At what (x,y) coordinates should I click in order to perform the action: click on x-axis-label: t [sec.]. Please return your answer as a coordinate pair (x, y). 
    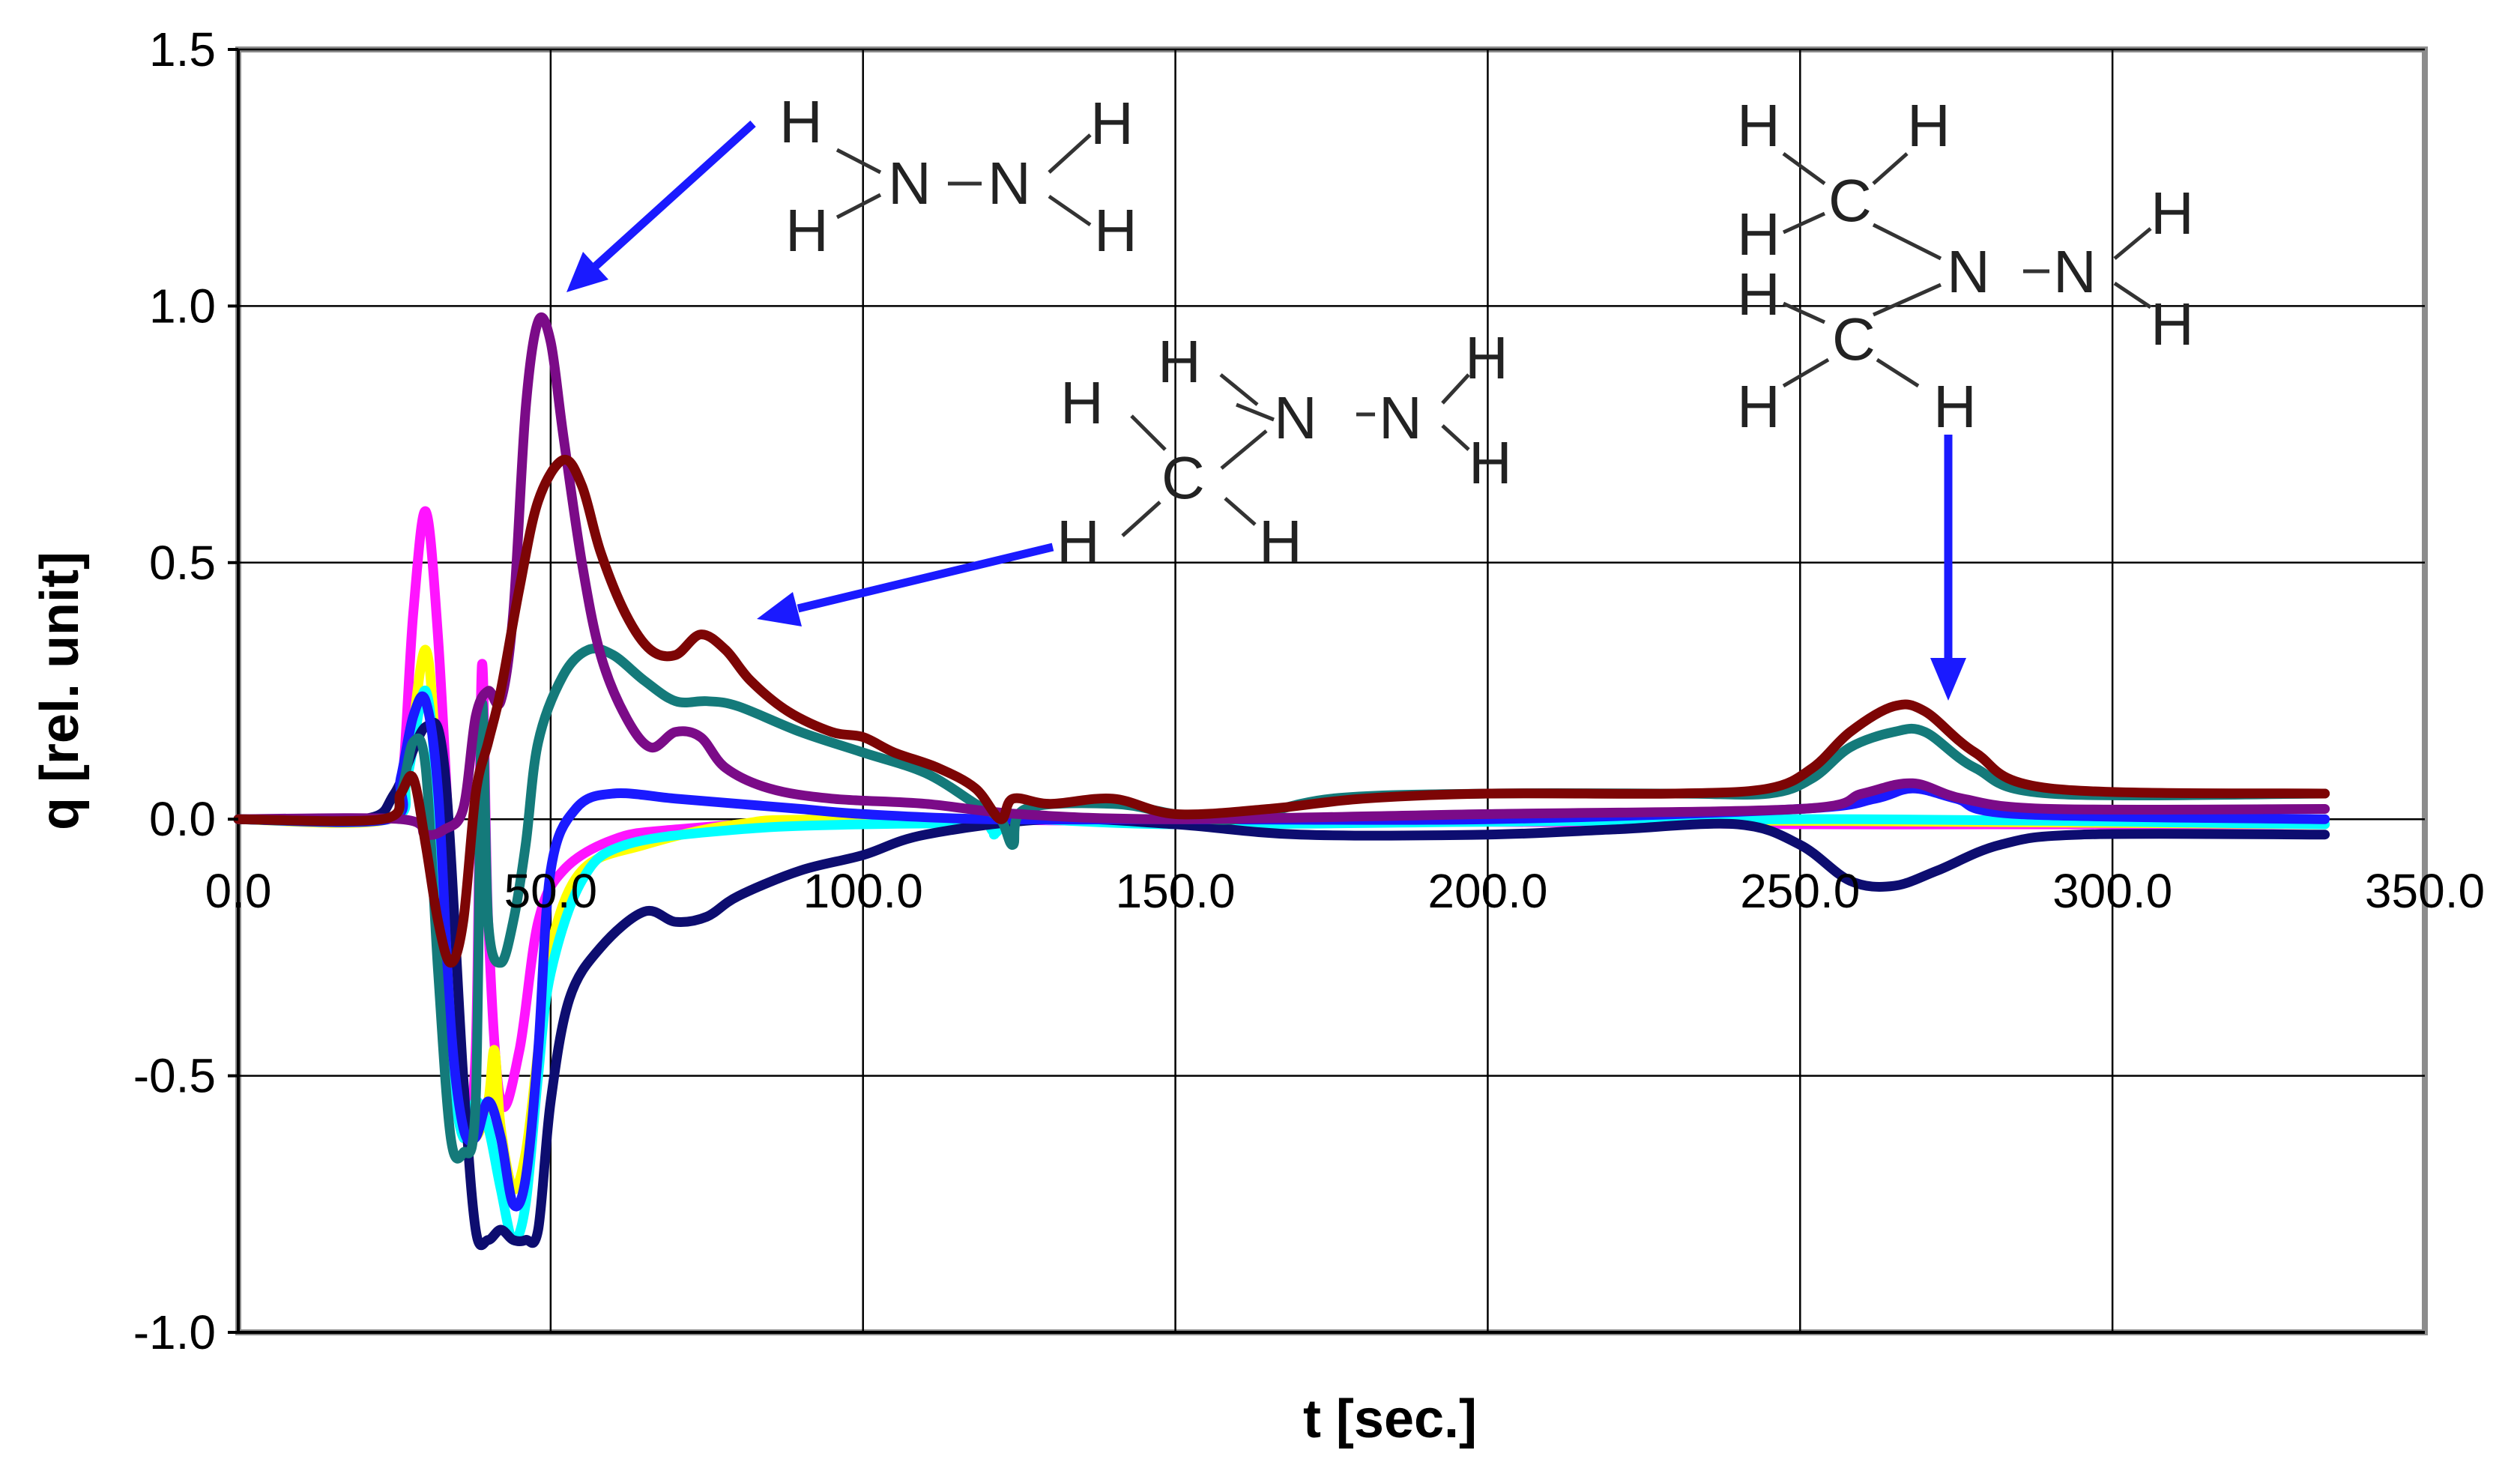
    Looking at the image, I should click on (1390, 1419).